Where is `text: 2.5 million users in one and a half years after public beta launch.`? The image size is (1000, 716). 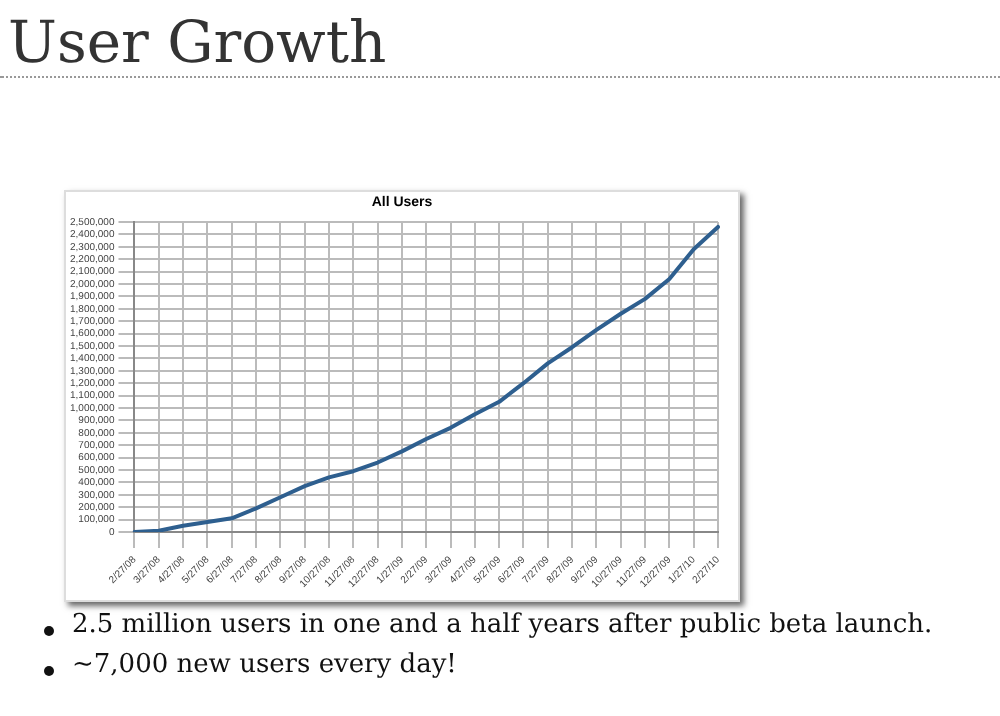
text: 2.5 million users in one and a half years after public beta launch. is located at coordinates (502, 625).